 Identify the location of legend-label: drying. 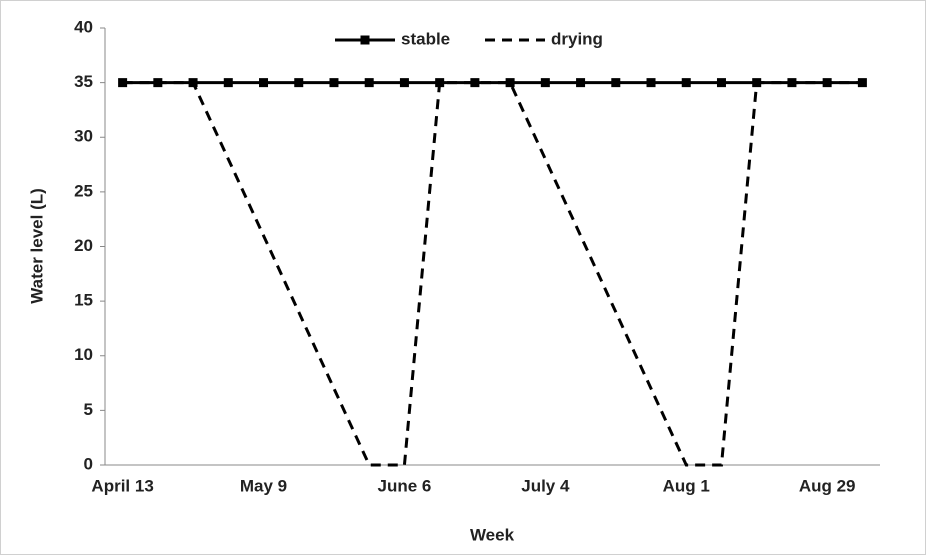
(577, 38).